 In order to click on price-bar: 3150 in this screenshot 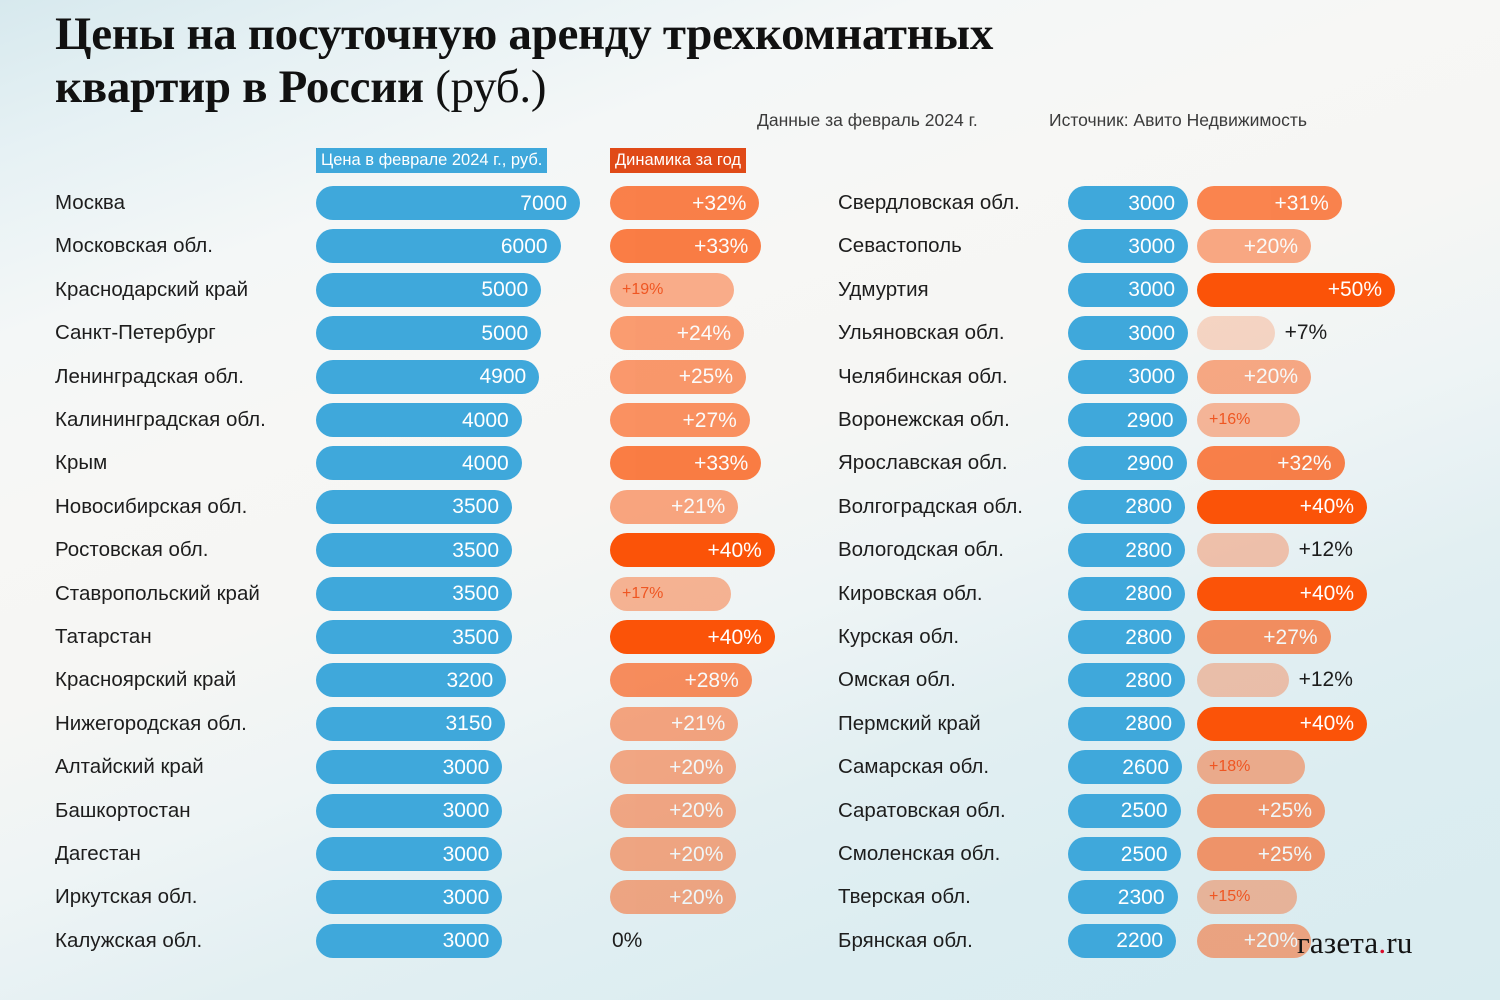, I will do `click(411, 723)`.